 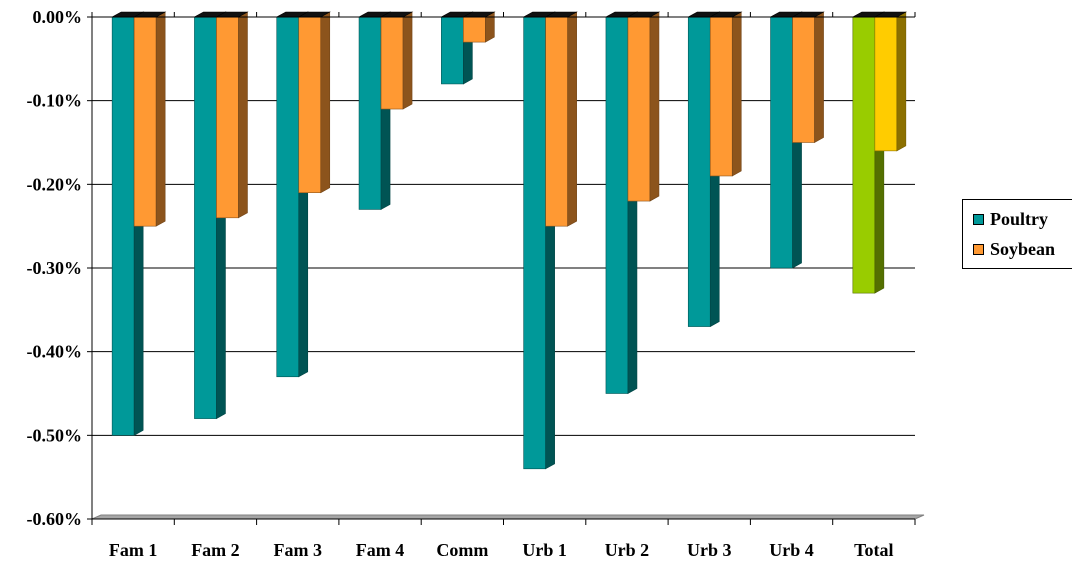 What do you see at coordinates (791, 550) in the screenshot?
I see `x-tick-label: Urb 4` at bounding box center [791, 550].